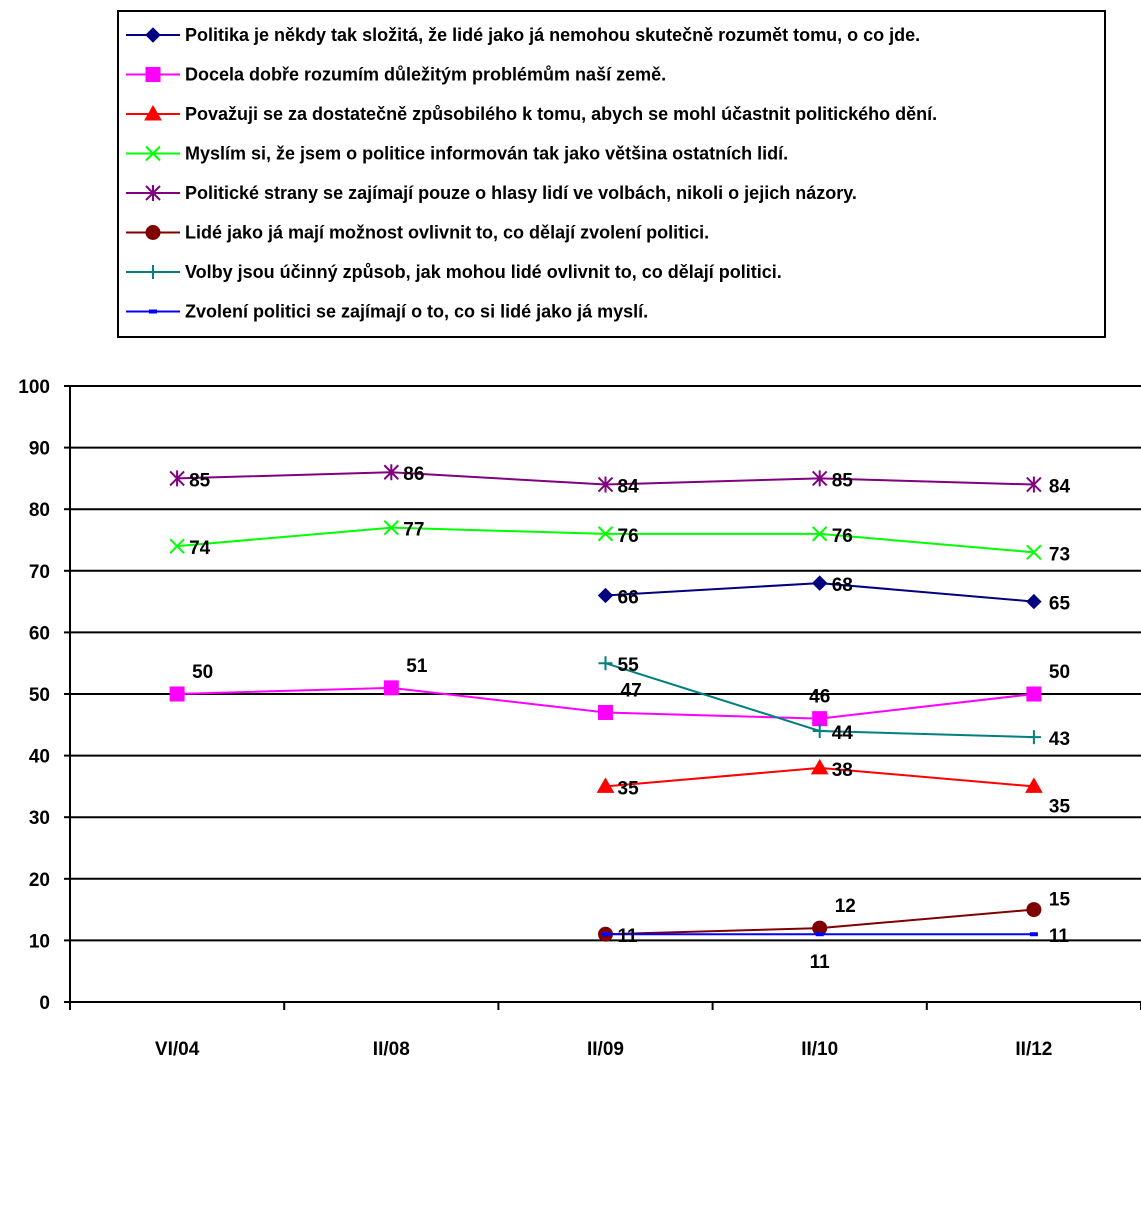 Image resolution: width=1141 pixels, height=1205 pixels. Describe the element at coordinates (417, 666) in the screenshot. I see `data-label: 51` at that location.